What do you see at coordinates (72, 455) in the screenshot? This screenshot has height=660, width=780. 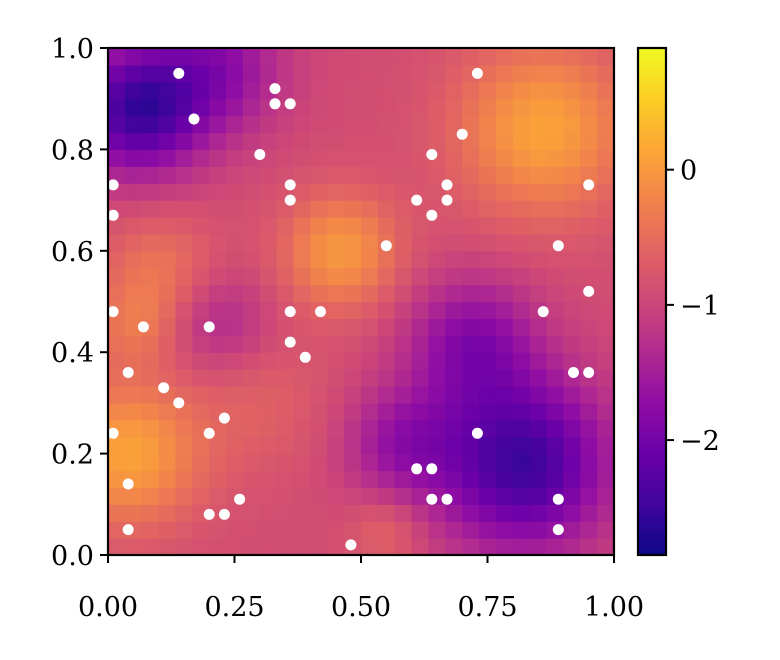 I see `y-tick-label: 0.2` at bounding box center [72, 455].